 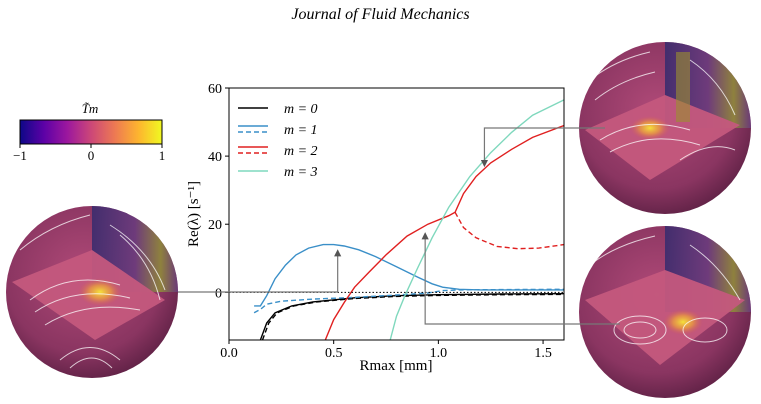 I want to click on y-axis-label: Re(λ) [s⁻¹], so click(x=194, y=214).